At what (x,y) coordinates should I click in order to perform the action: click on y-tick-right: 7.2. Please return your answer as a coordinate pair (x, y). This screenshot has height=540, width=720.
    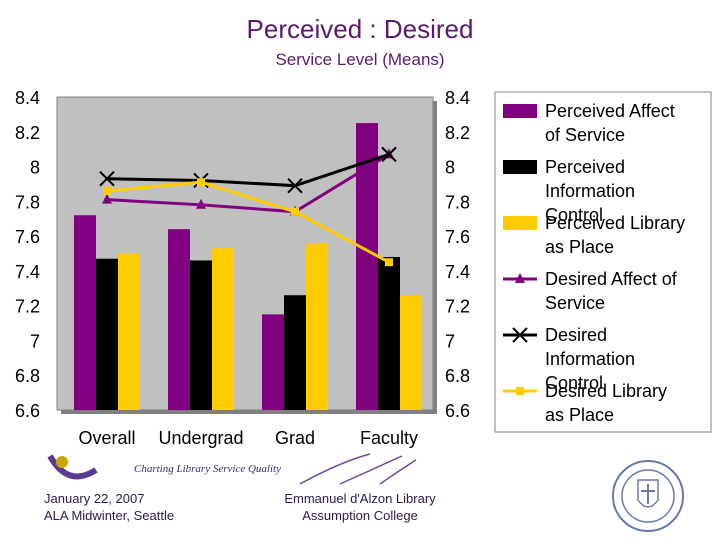
    Looking at the image, I should click on (457, 307).